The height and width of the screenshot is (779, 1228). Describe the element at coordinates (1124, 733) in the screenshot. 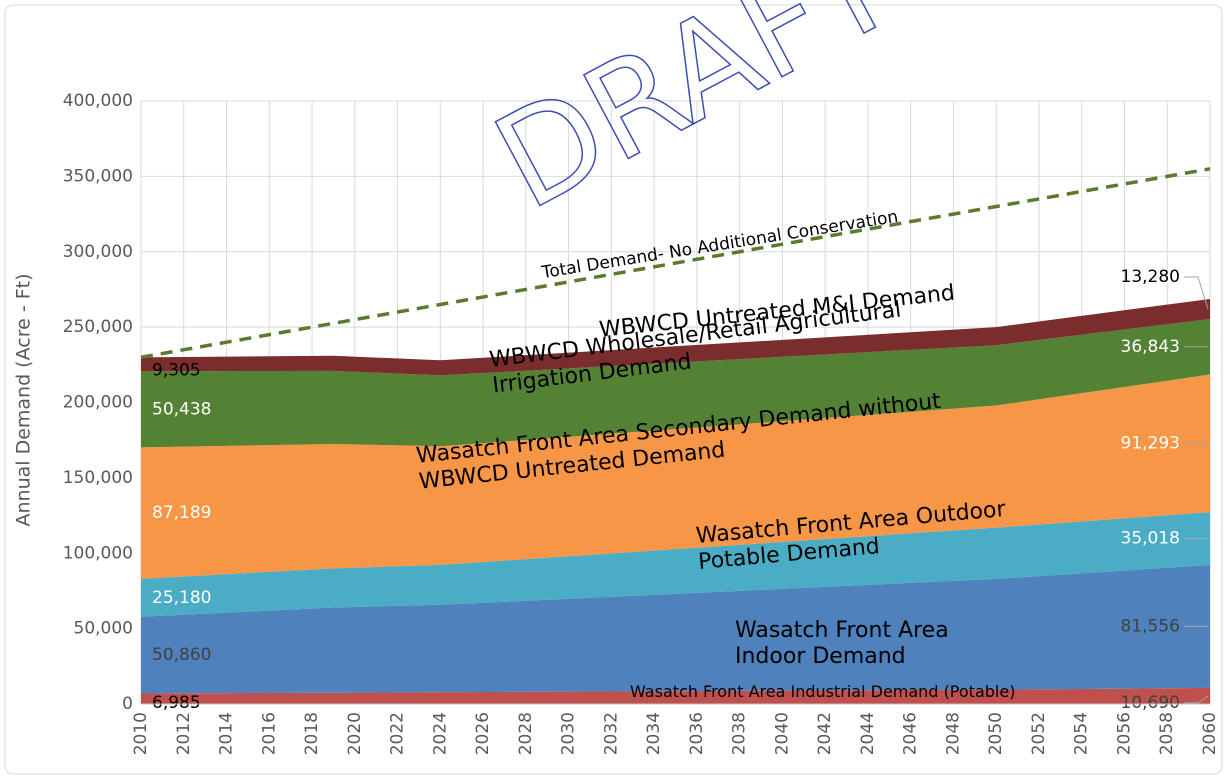

I see `x-tick-label: 2056` at that location.